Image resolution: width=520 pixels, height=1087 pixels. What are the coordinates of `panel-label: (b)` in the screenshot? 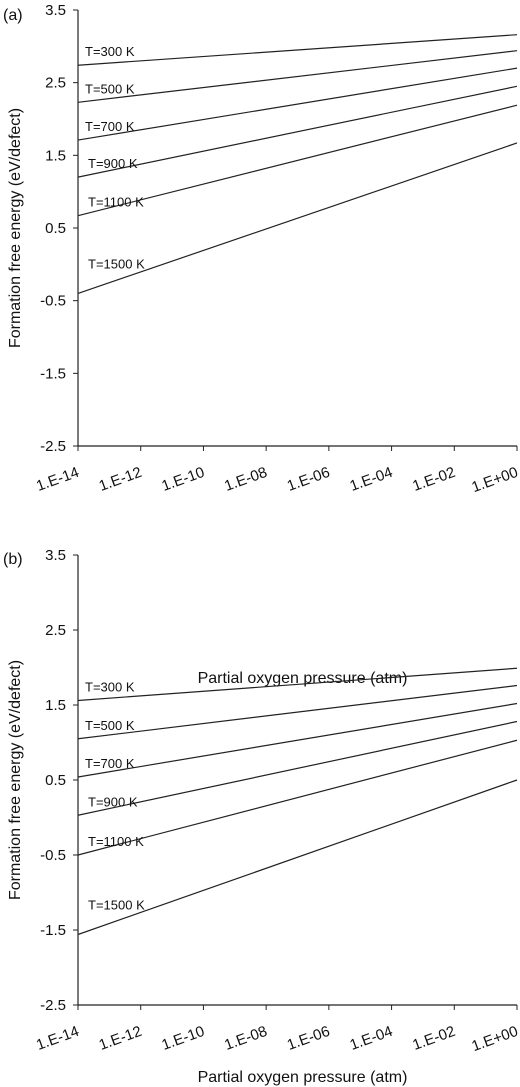 It's located at (13, 559).